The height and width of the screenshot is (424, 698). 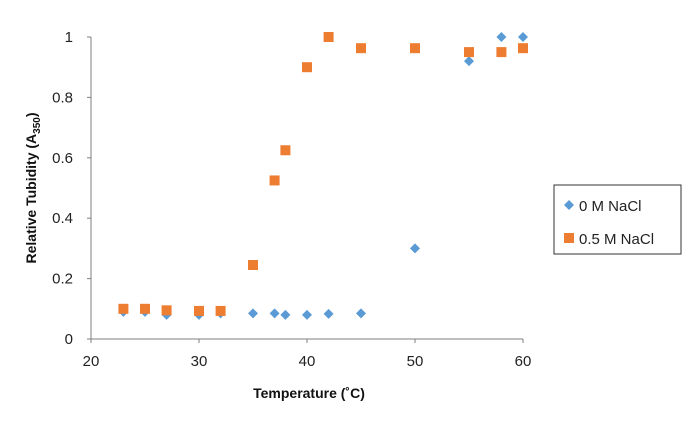 What do you see at coordinates (610, 206) in the screenshot?
I see `legend-entry-0m-nacl: 0 M NaCl` at bounding box center [610, 206].